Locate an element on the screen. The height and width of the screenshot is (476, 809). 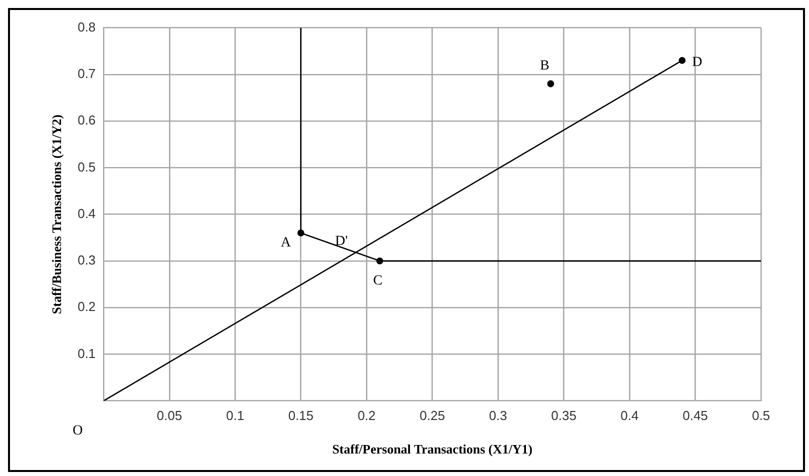
y-tick-label: 0.7 is located at coordinates (87, 74).